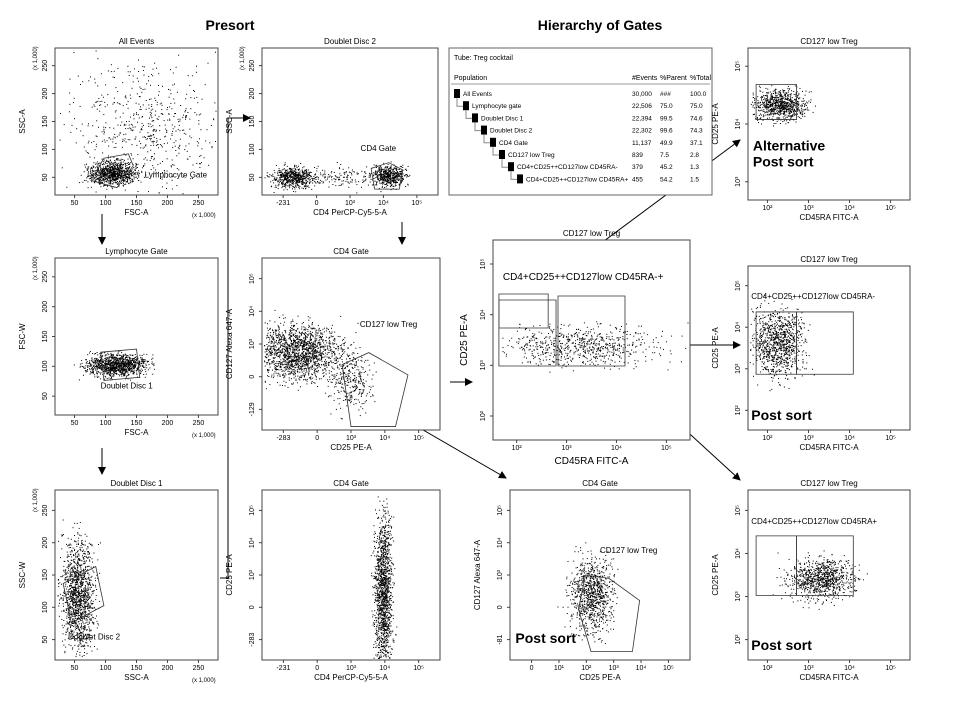 The height and width of the screenshot is (720, 960). Describe the element at coordinates (600, 25) in the screenshot. I see `heading: Hierarchy of Gates` at that location.